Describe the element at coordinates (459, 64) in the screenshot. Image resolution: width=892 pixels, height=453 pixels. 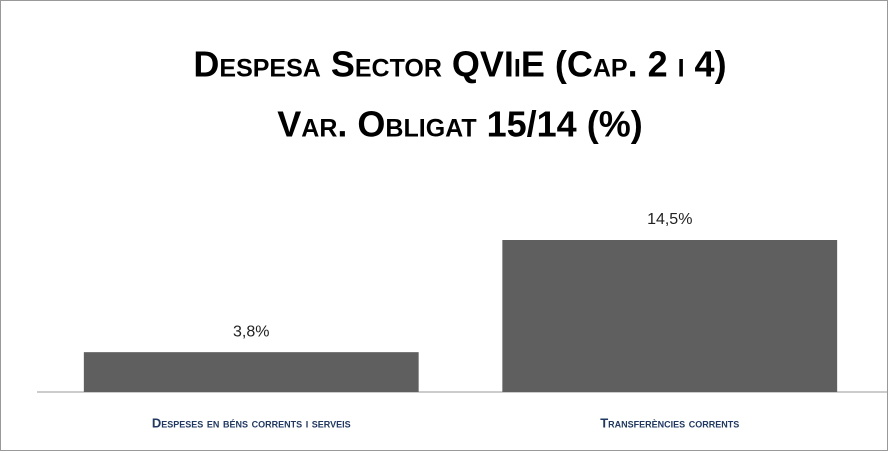
I see `chart-title: Despesa Sector QVIiE (Cap. 2 i 4)` at that location.